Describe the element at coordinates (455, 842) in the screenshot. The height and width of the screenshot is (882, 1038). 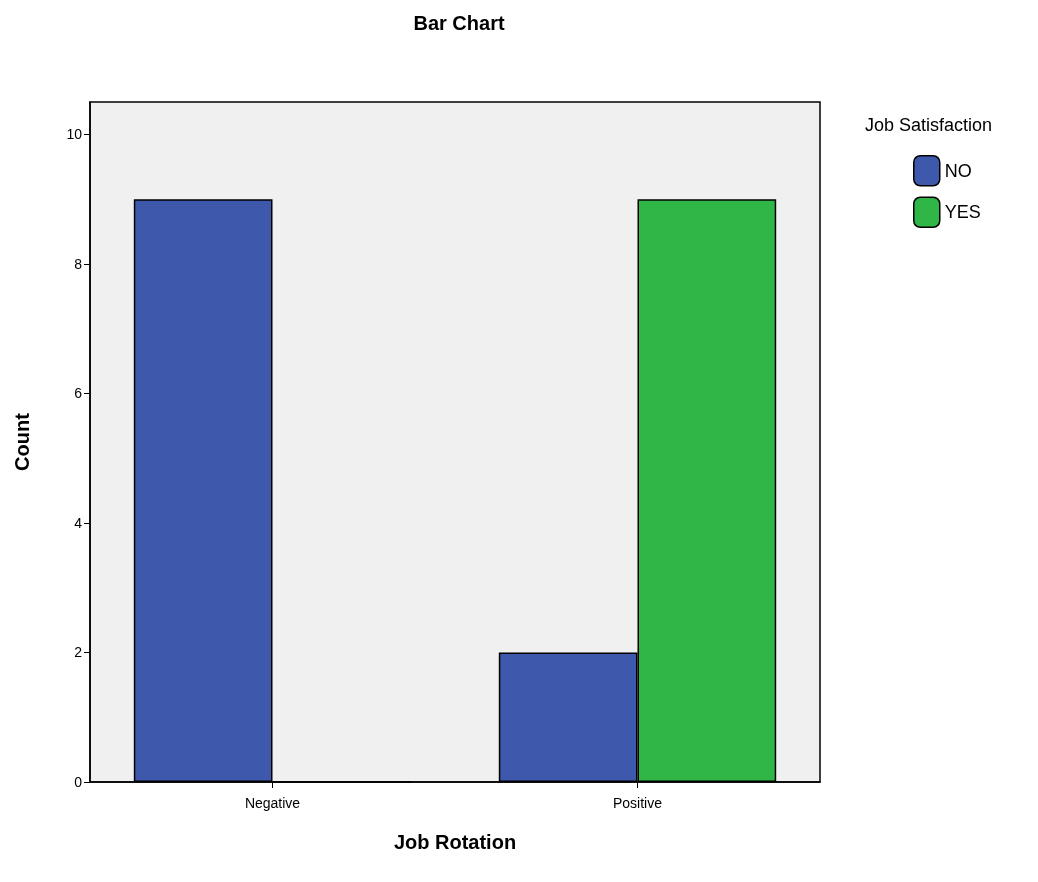
I see `x-axis-title: Job Rotation` at that location.